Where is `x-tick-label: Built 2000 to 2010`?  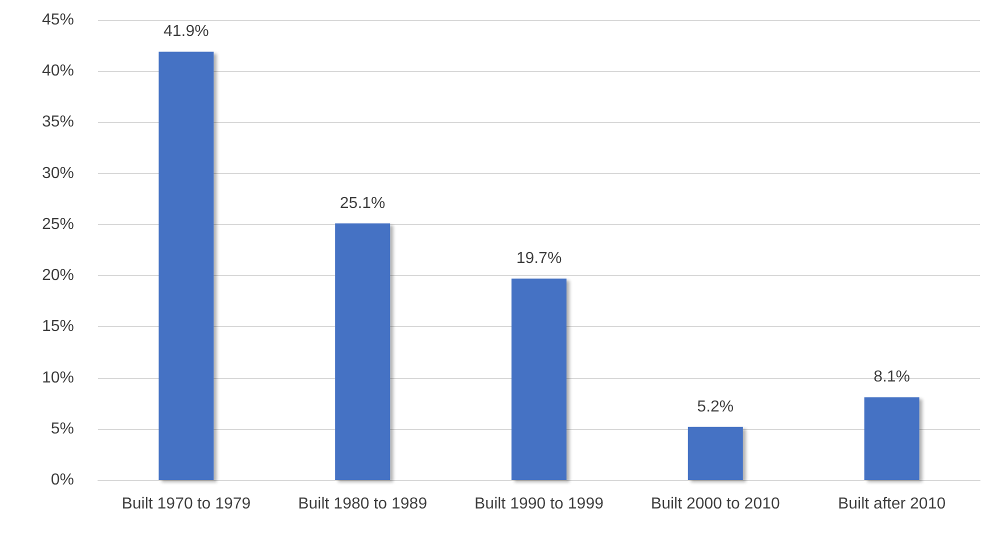 x-tick-label: Built 2000 to 2010 is located at coordinates (715, 504).